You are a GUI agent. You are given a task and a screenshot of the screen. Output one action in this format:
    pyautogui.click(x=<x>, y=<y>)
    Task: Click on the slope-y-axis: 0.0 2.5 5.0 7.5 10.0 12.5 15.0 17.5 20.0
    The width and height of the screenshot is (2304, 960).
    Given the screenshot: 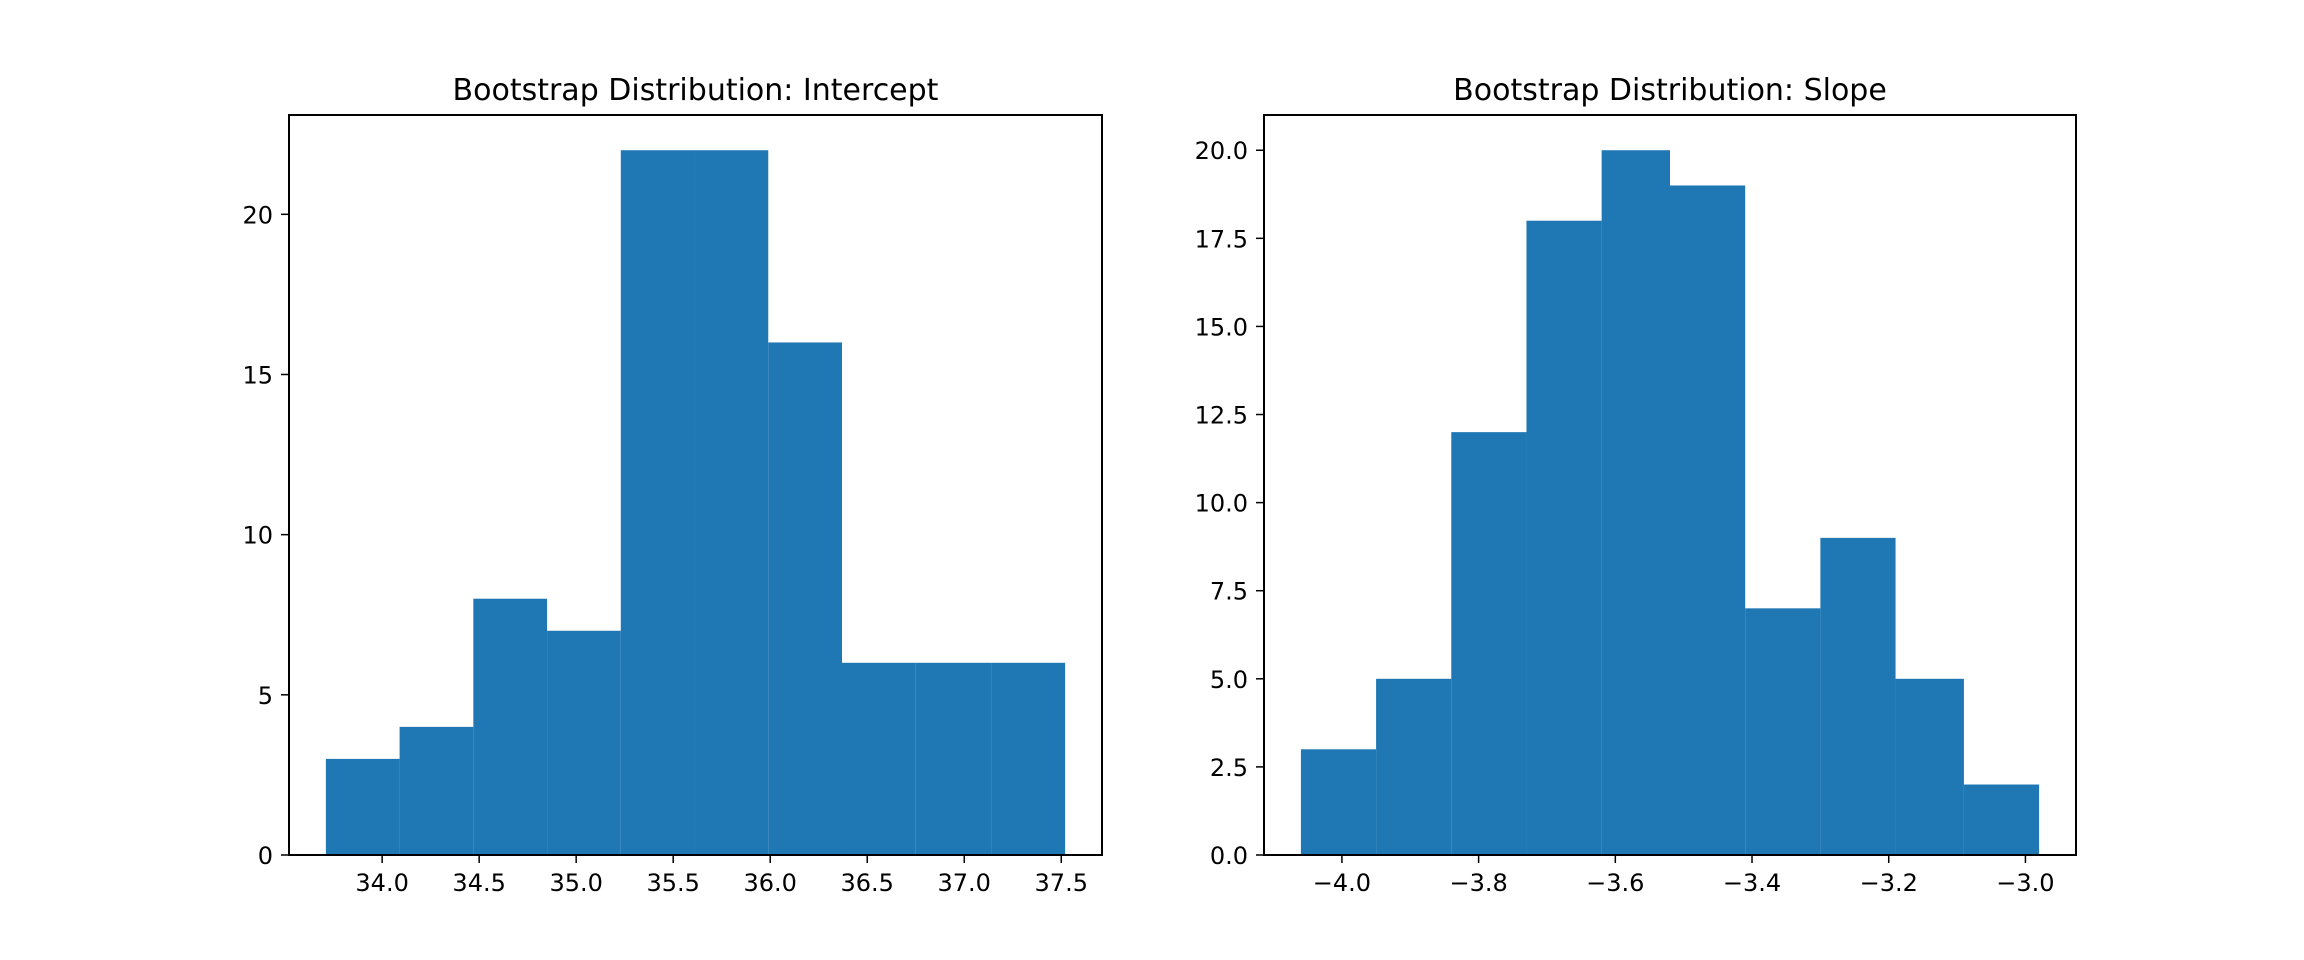 What is the action you would take?
    pyautogui.click(x=1229, y=503)
    